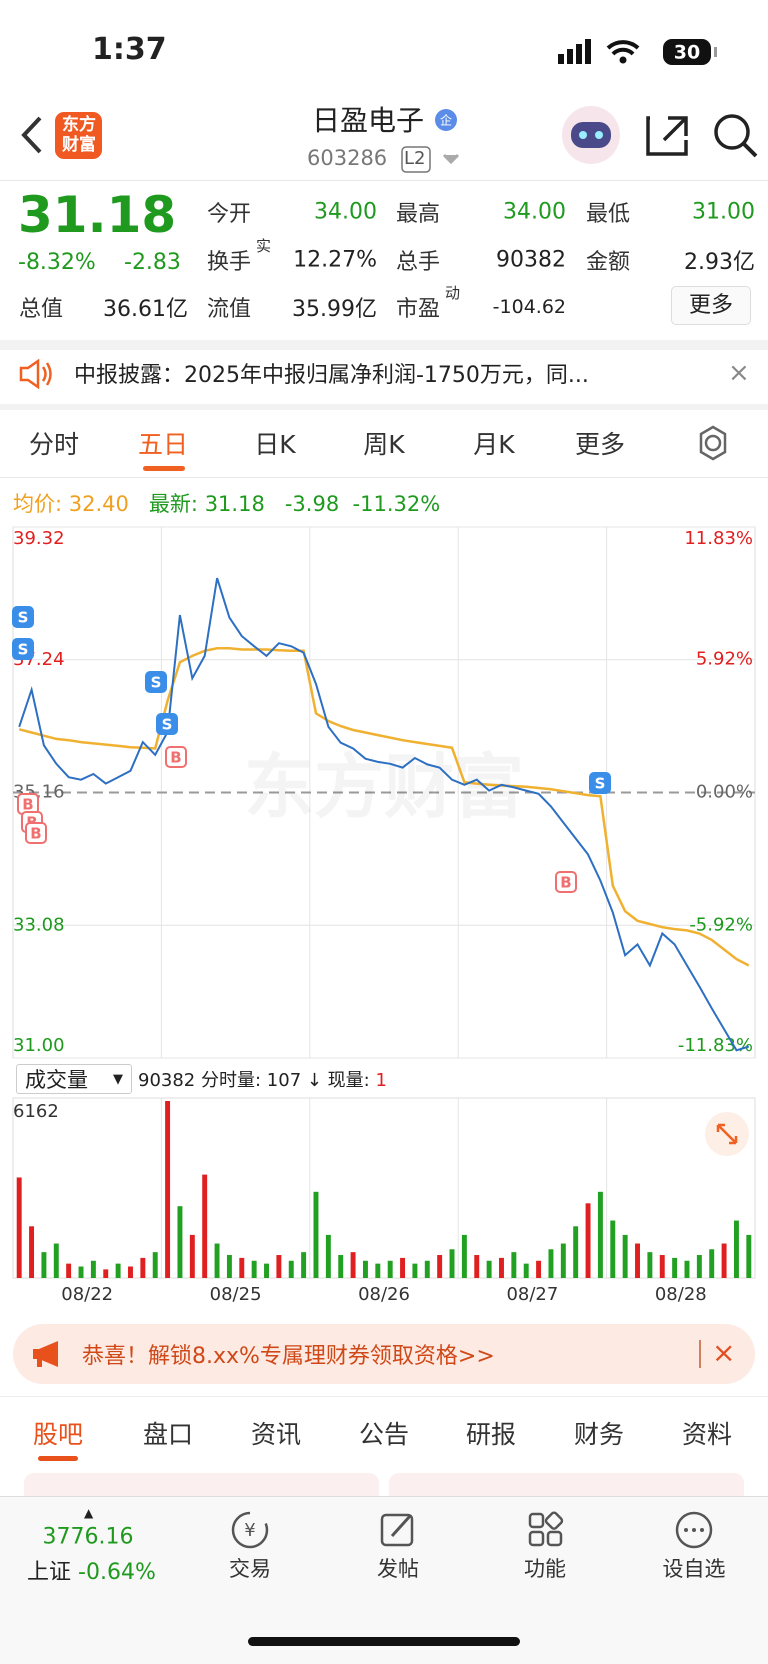 This screenshot has height=1664, width=768. What do you see at coordinates (288, 1356) in the screenshot?
I see `banner-text: 恭喜！解锁8.xx%专属理财券领取资格>>` at bounding box center [288, 1356].